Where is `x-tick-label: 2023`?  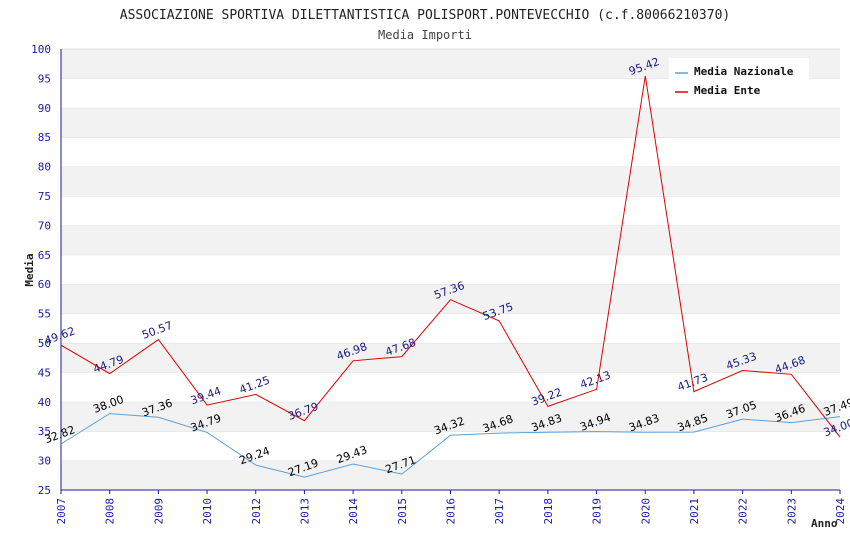
x-tick-label: 2023 is located at coordinates (791, 511).